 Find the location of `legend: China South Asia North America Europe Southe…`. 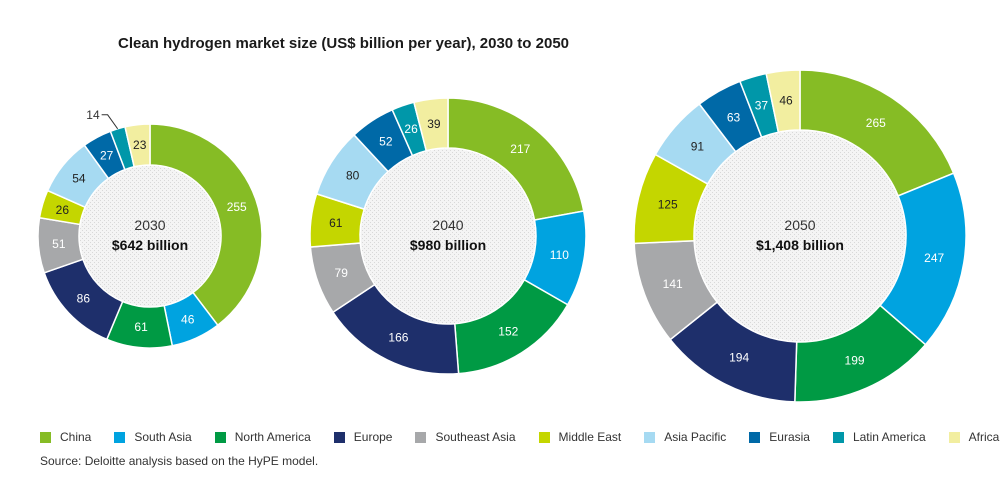

legend: China South Asia North America Europe Southe… is located at coordinates (520, 437).